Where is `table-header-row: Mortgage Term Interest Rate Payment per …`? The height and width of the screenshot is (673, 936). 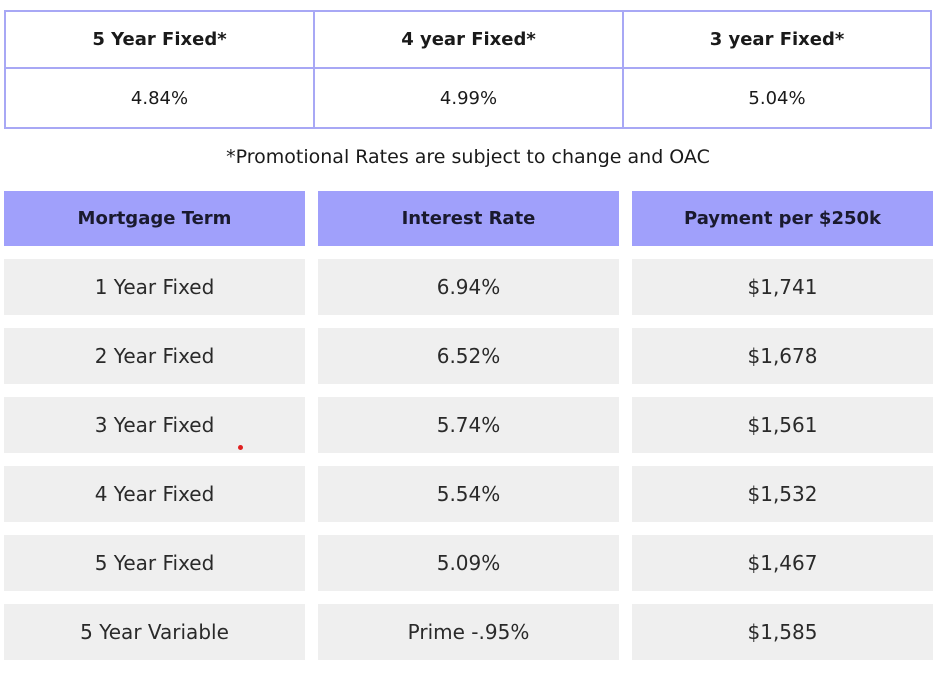 table-header-row: Mortgage Term Interest Rate Payment per … is located at coordinates (468, 218).